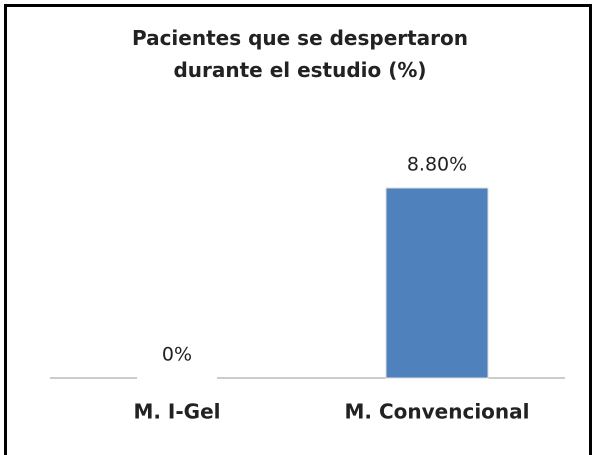  What do you see at coordinates (437, 165) in the screenshot?
I see `value-label: 8.80%` at bounding box center [437, 165].